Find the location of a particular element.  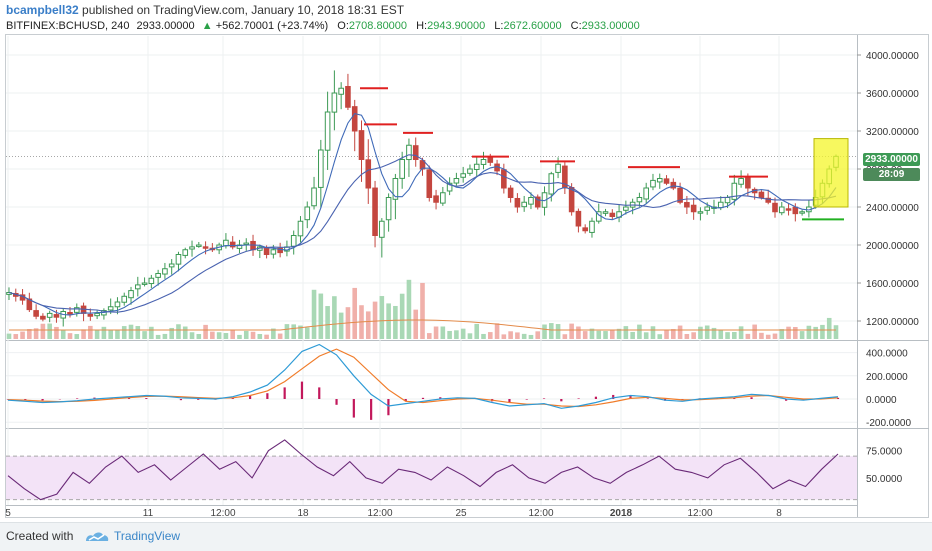

tradingview-brand: TradingView is located at coordinates (147, 536).